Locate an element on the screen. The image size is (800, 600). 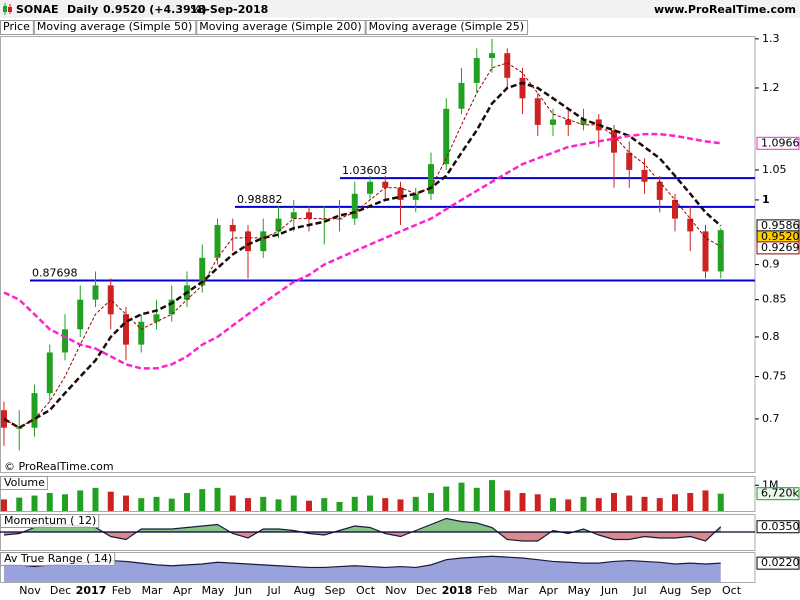
period: Daily is located at coordinates (82, 9).